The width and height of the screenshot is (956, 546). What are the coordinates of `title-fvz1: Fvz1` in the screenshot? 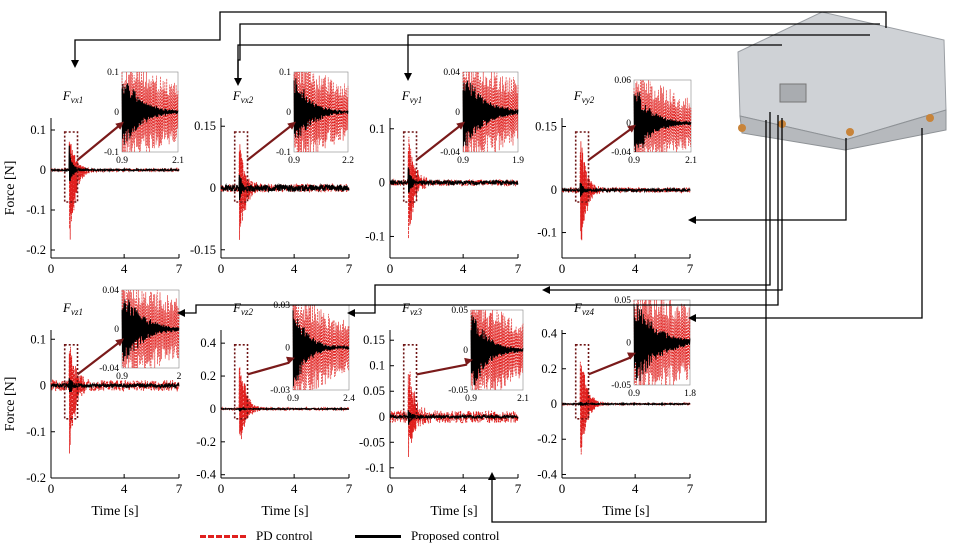 It's located at (72, 308).